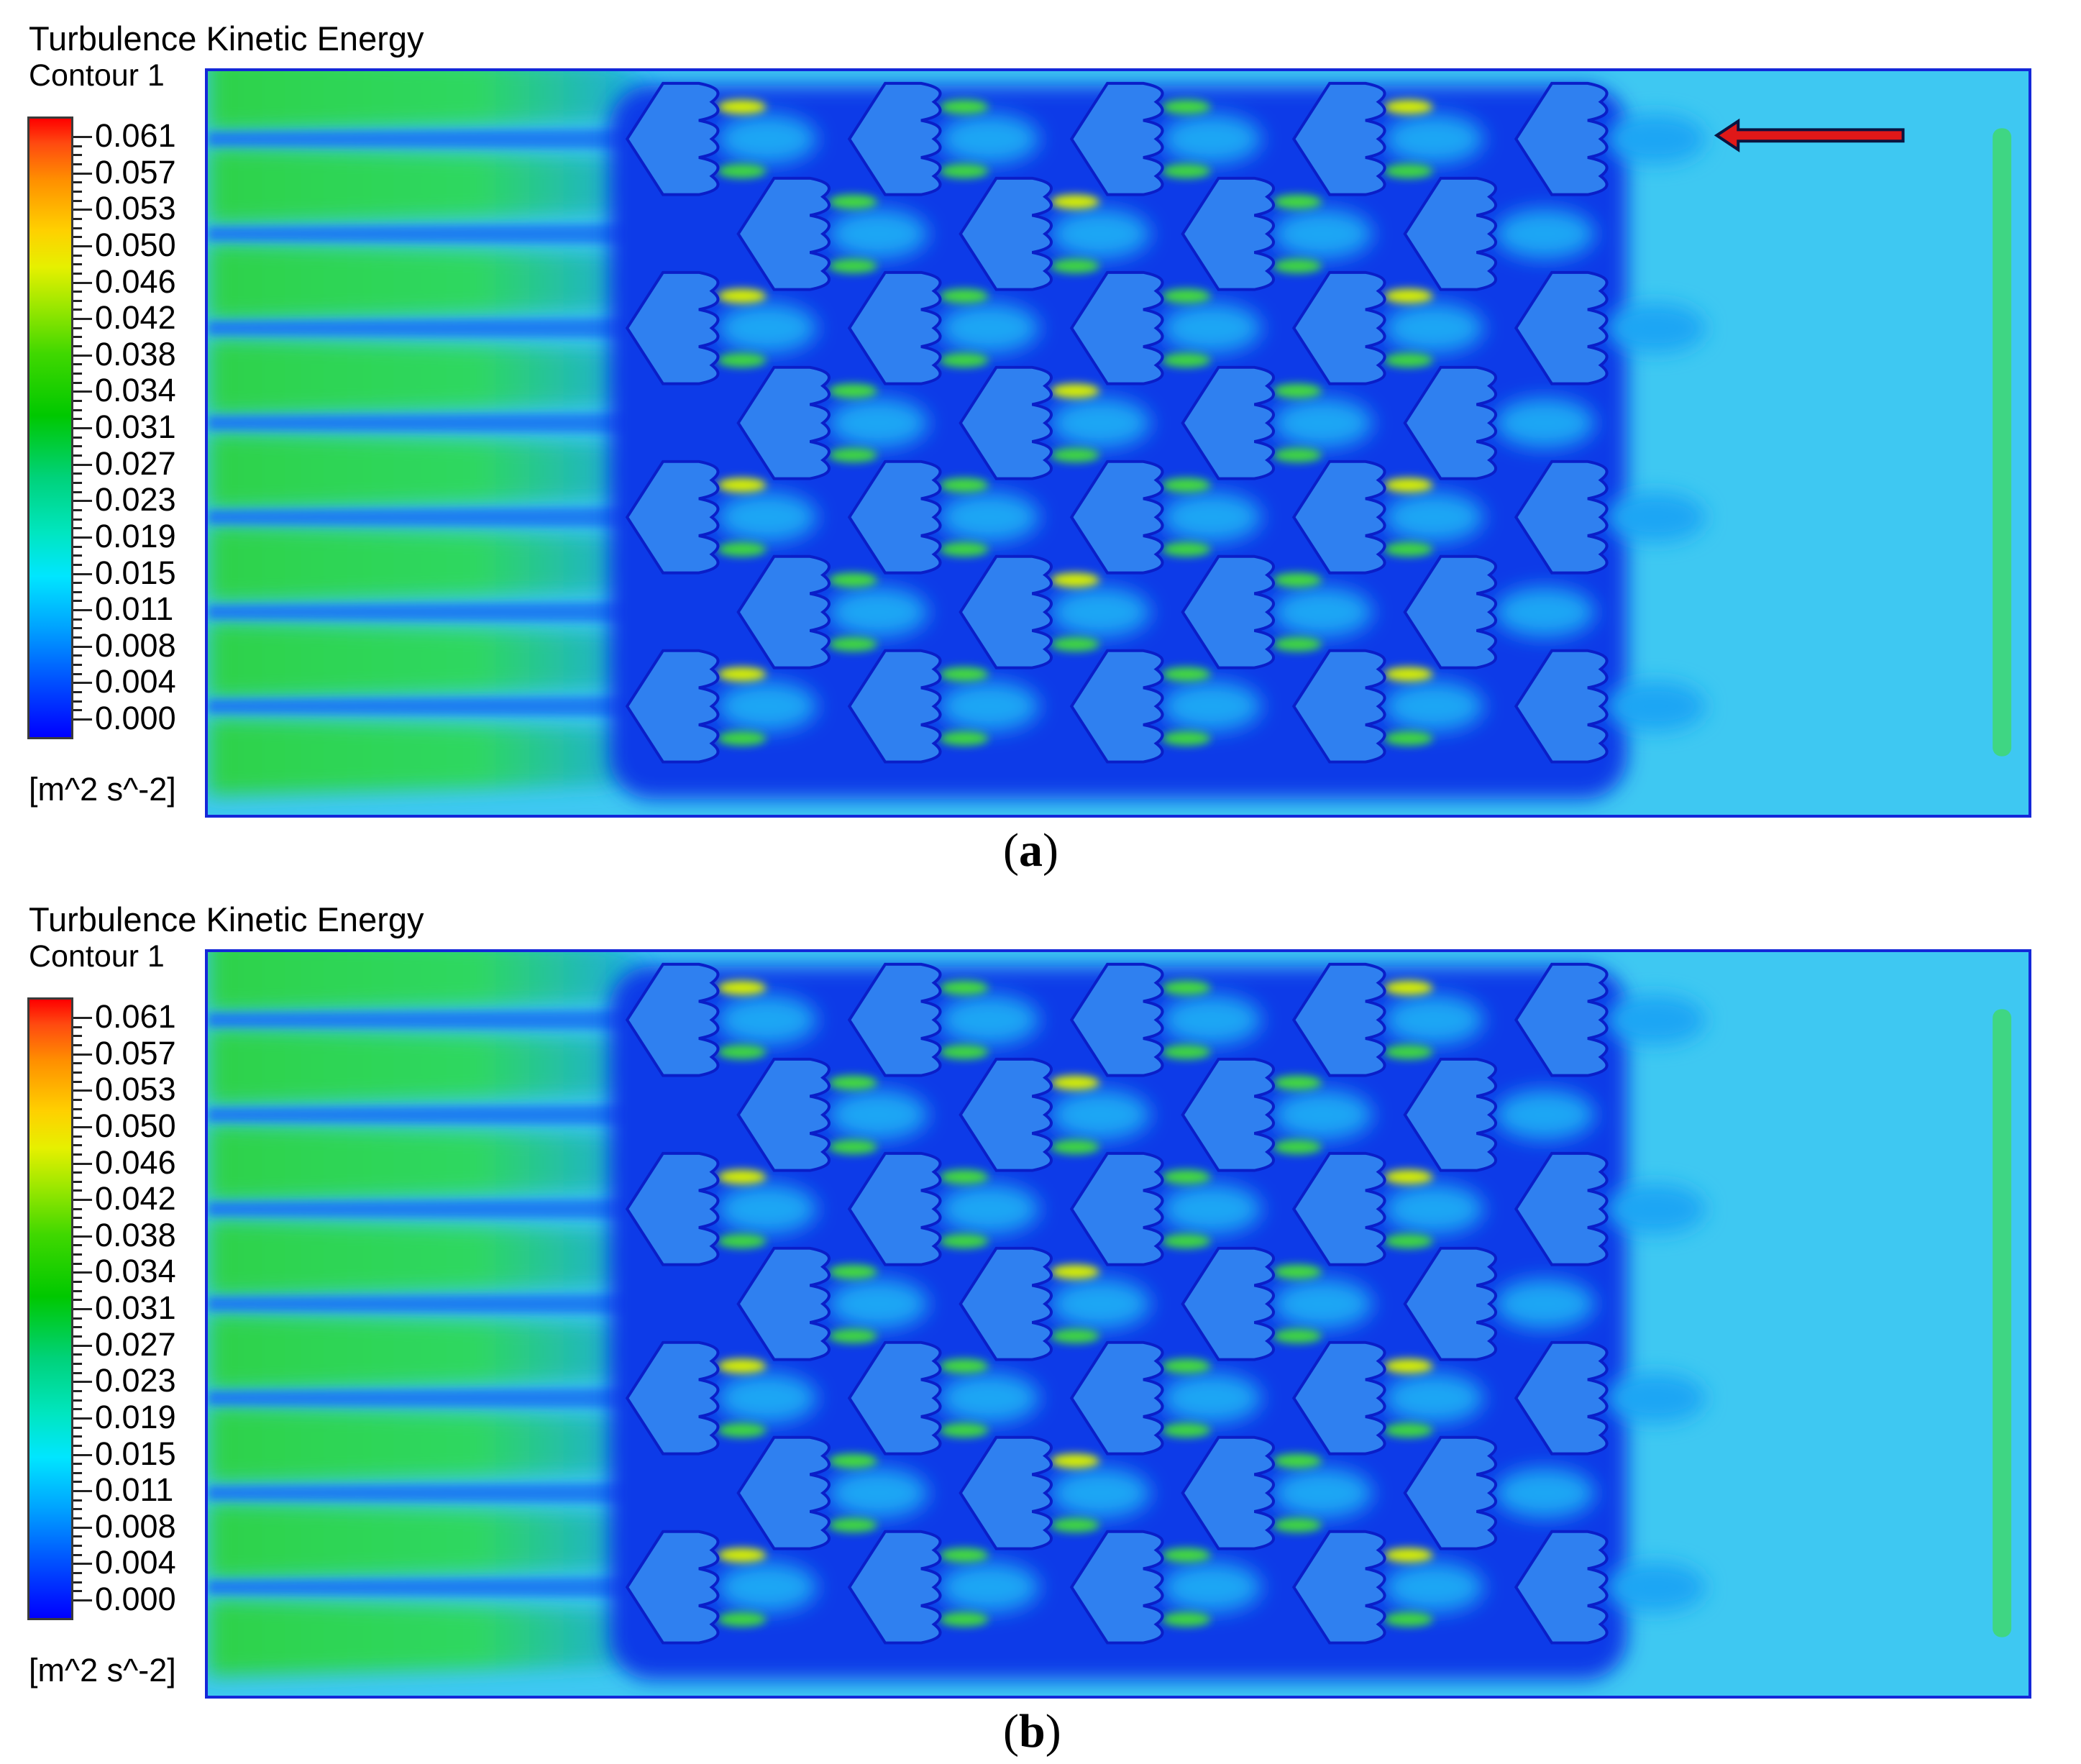 This screenshot has width=2081, height=1764. I want to click on panel-caption: (b), so click(1032, 1731).